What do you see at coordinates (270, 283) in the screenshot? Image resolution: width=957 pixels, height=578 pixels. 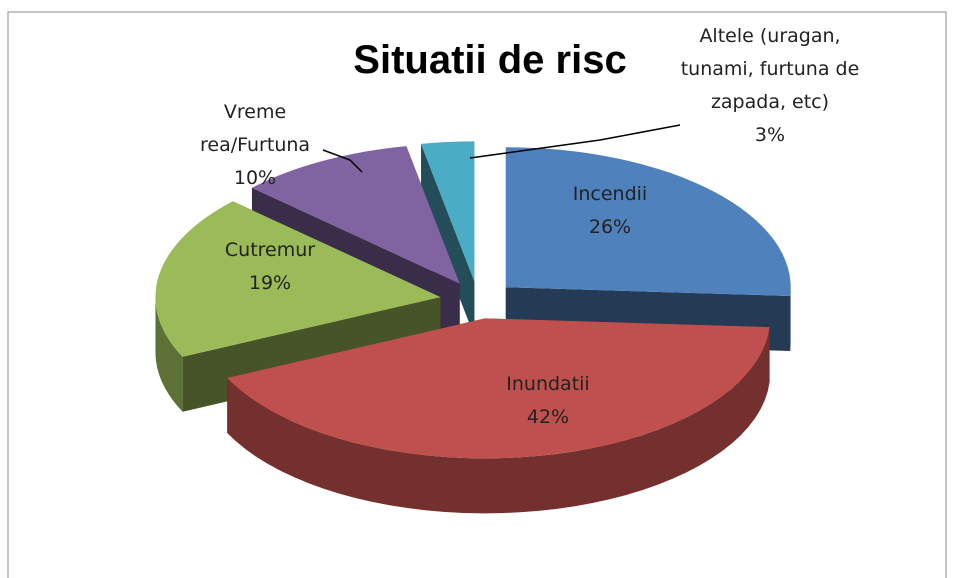 I see `label-value: 19%` at bounding box center [270, 283].